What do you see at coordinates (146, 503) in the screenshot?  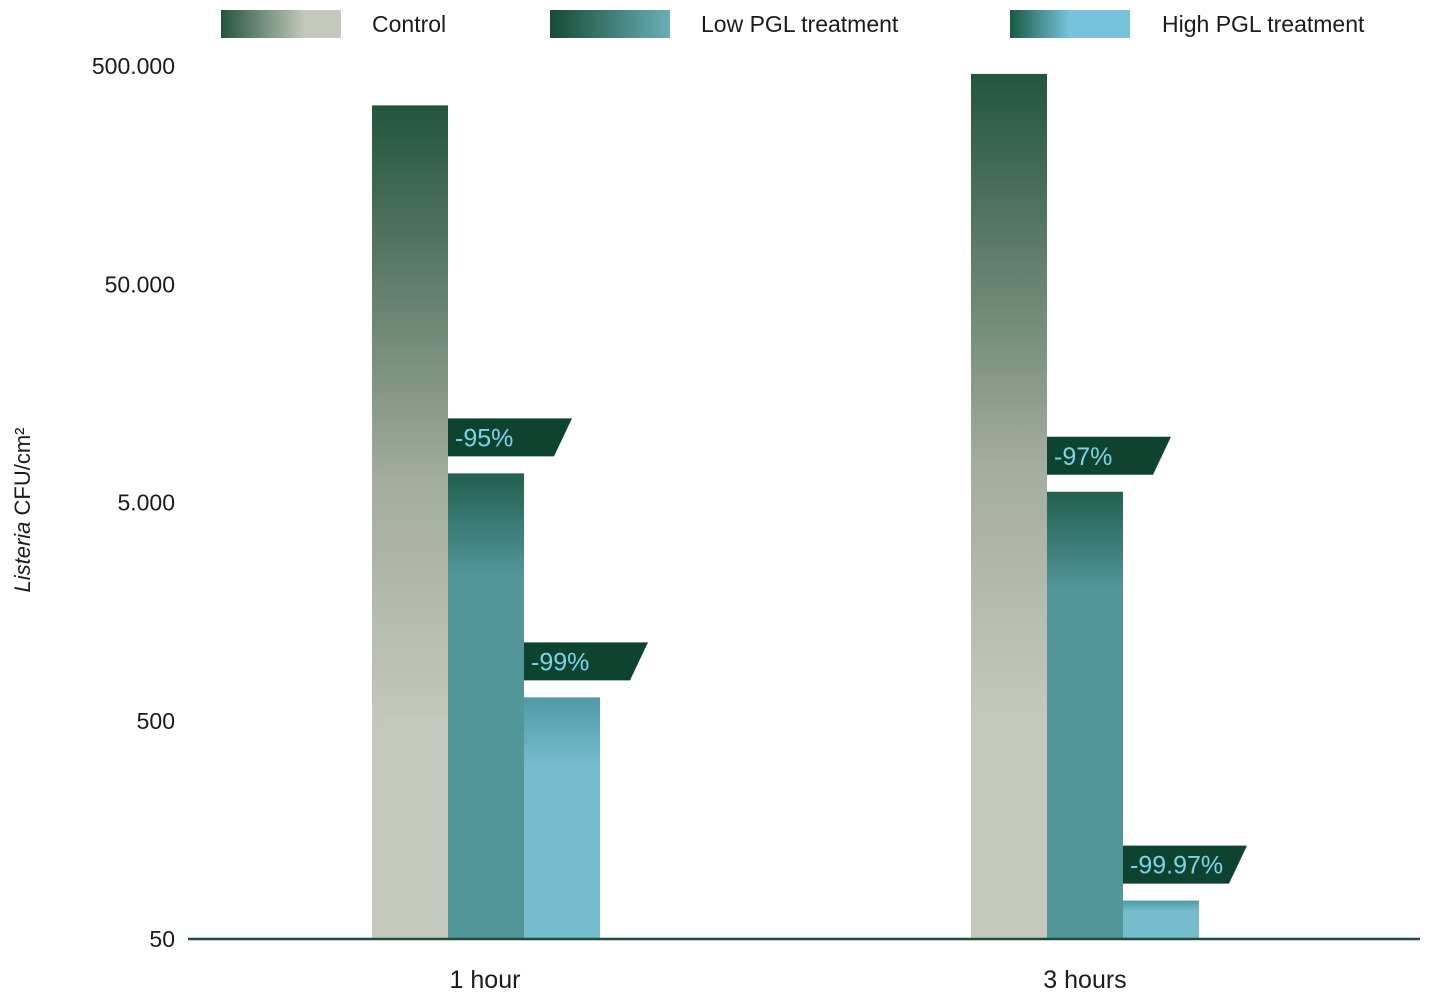 I see `y-tick-label: 5.000` at bounding box center [146, 503].